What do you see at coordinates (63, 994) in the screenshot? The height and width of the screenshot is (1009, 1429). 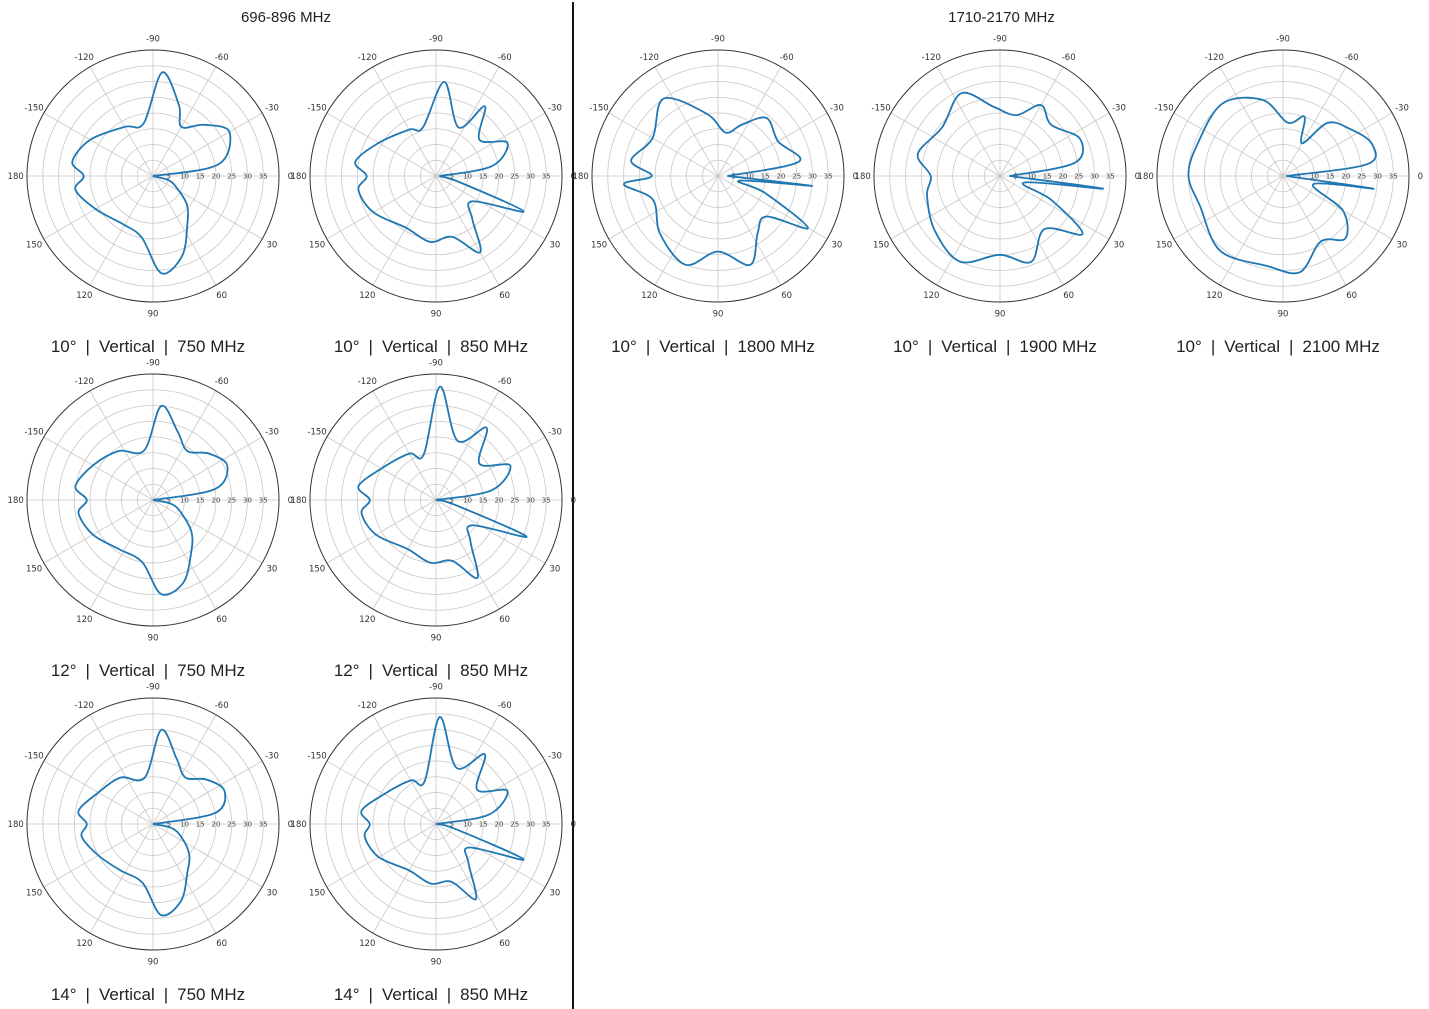 I see `caption-tilt: 14°` at bounding box center [63, 994].